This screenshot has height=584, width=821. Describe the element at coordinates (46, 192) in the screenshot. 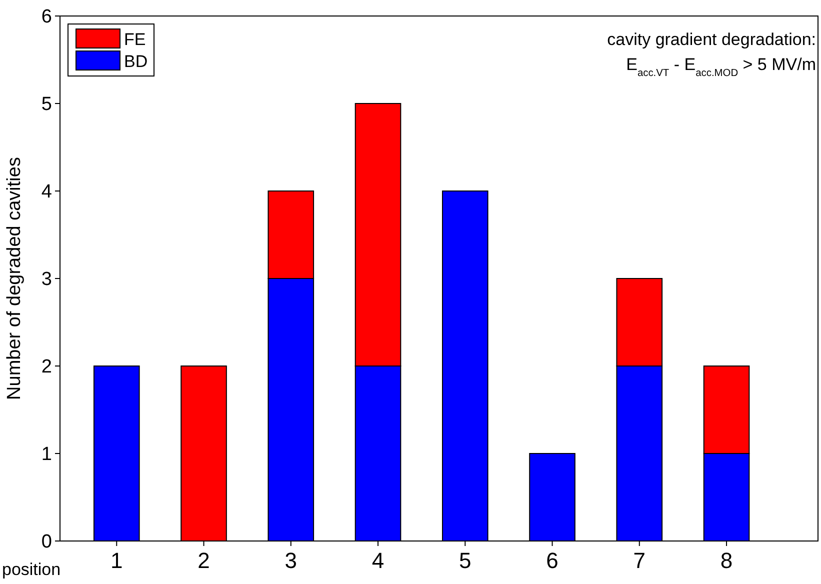

I see `y-tick-label: 4` at that location.